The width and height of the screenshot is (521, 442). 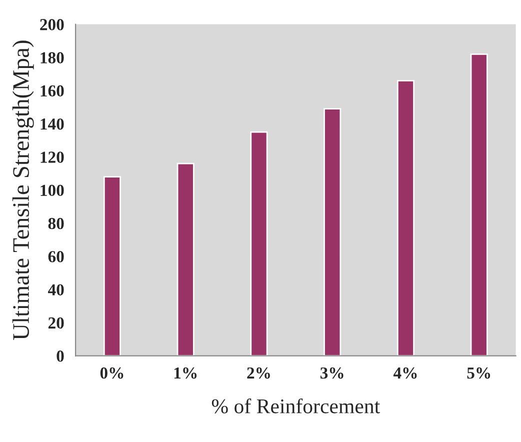 I want to click on y-tick-label: 180, so click(x=52, y=58).